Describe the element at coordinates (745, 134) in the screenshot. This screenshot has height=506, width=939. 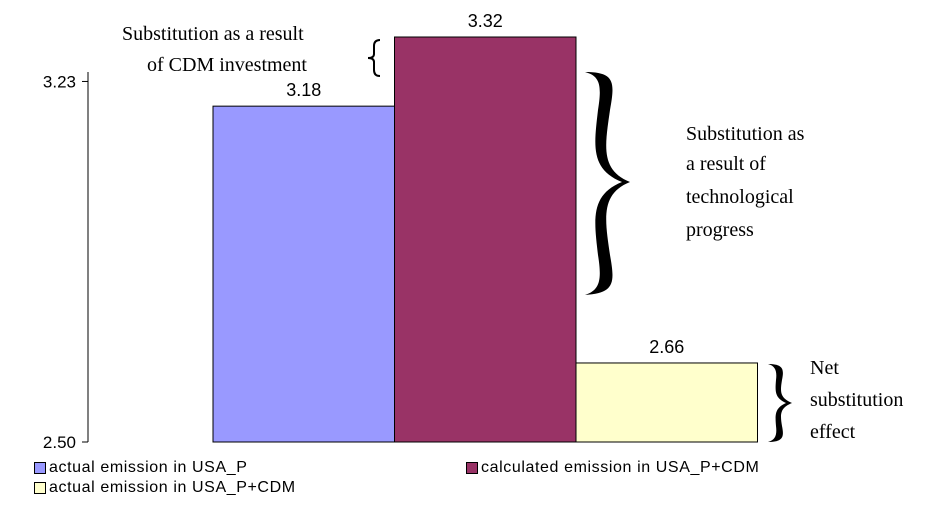
I see `annotation-tech-line-1: Substitution as` at that location.